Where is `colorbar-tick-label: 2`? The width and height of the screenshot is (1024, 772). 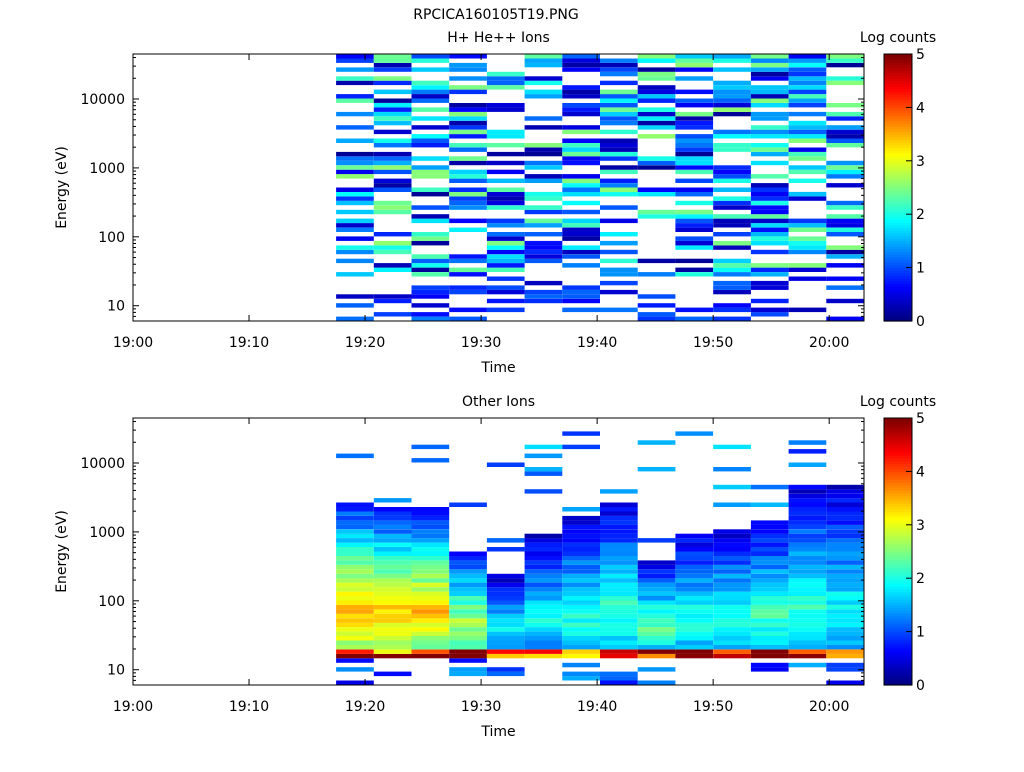
colorbar-tick-label: 2 is located at coordinates (920, 579).